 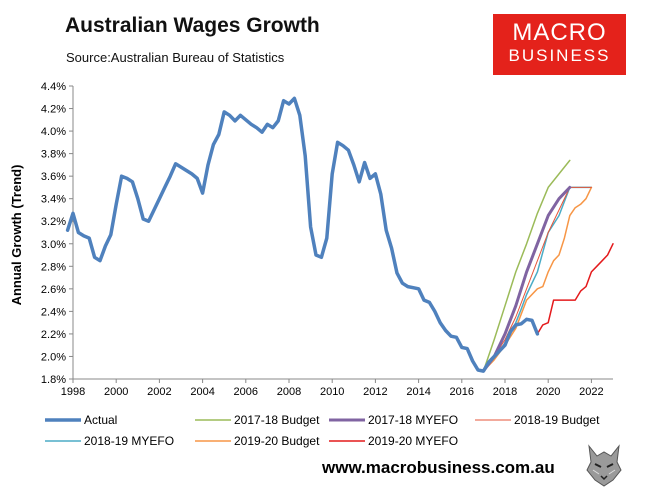 I want to click on legend-label: 2018-19 Budget, so click(x=557, y=420).